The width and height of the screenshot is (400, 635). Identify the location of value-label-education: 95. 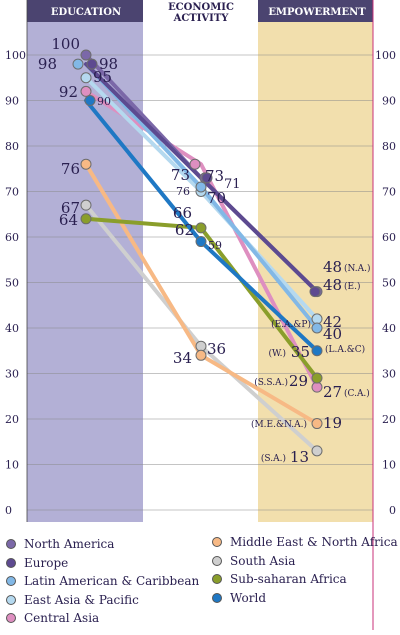
(102, 77).